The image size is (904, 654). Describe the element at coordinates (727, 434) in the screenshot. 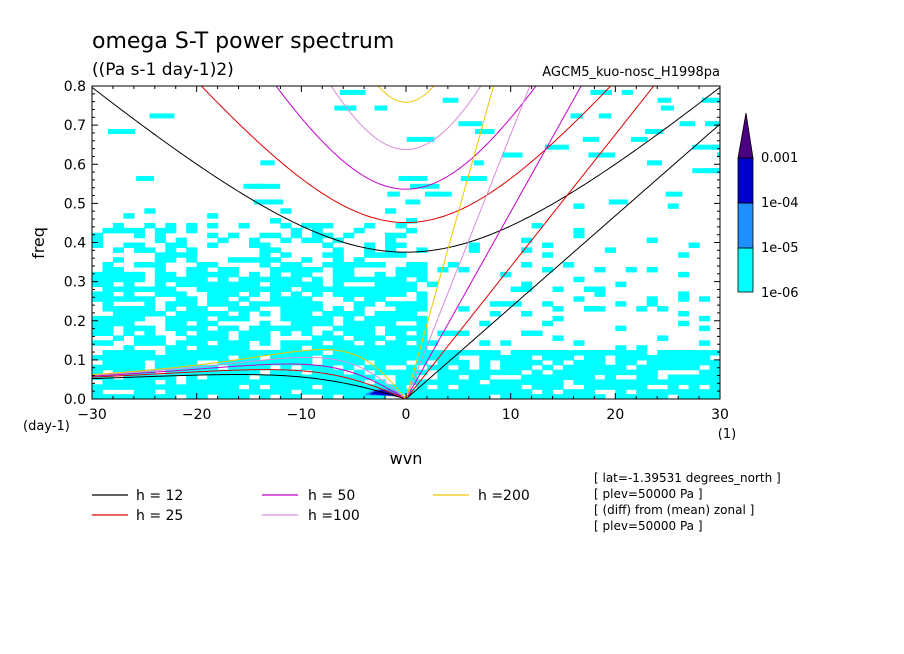

I see `x-axis-unit: (1)` at that location.